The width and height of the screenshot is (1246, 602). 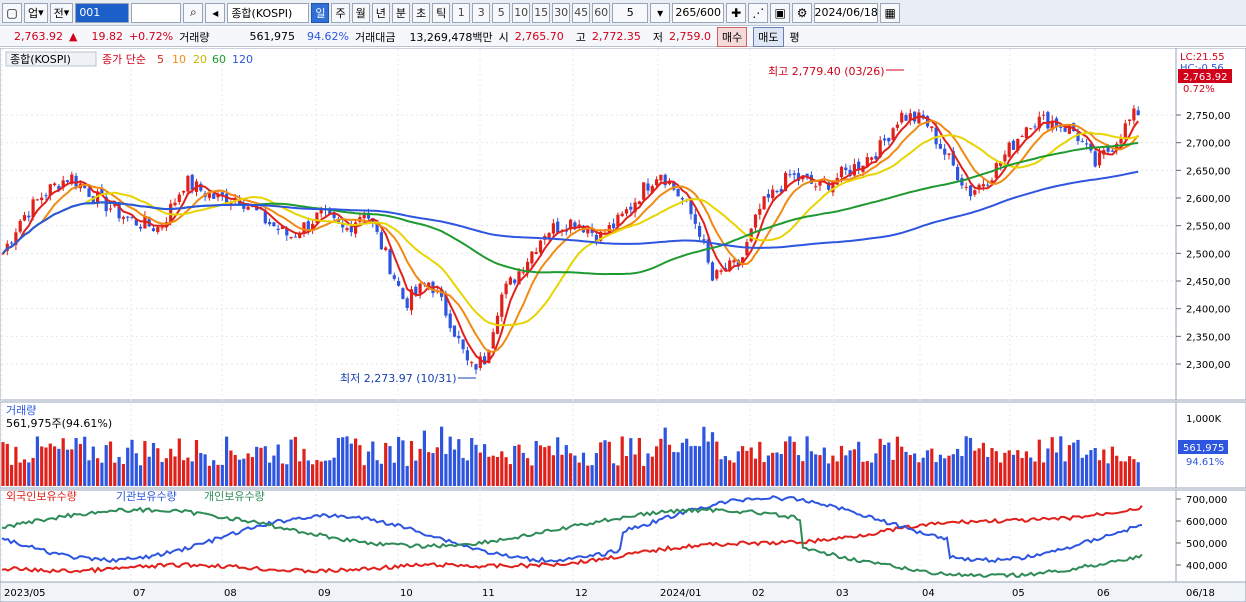 I want to click on last-pct-label: 0.72%, so click(x=1199, y=89).